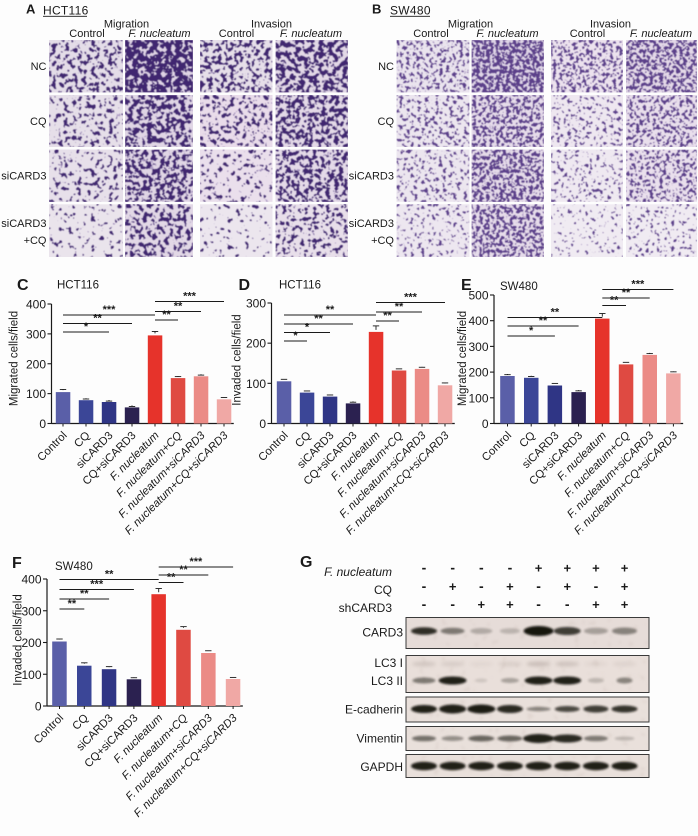 The width and height of the screenshot is (698, 836). Describe the element at coordinates (17, 563) in the screenshot. I see `svg-text: F` at that location.